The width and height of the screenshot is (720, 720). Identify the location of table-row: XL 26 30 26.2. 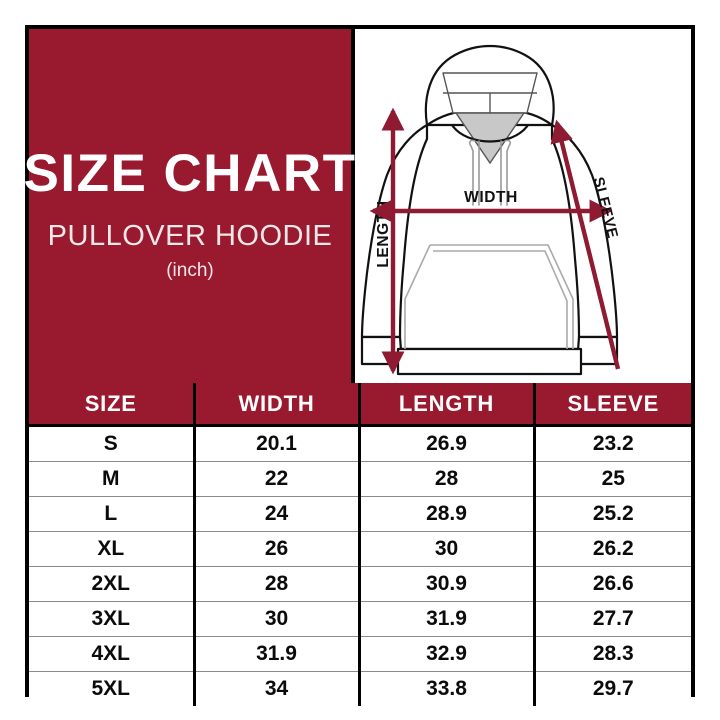
(360, 549).